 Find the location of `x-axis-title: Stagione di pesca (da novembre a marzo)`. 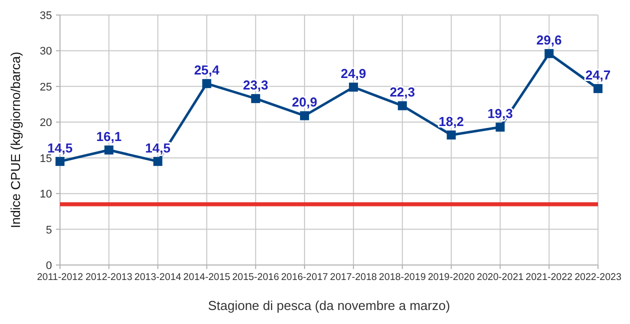

x-axis-title: Stagione di pesca (da novembre a marzo) is located at coordinates (329, 305).